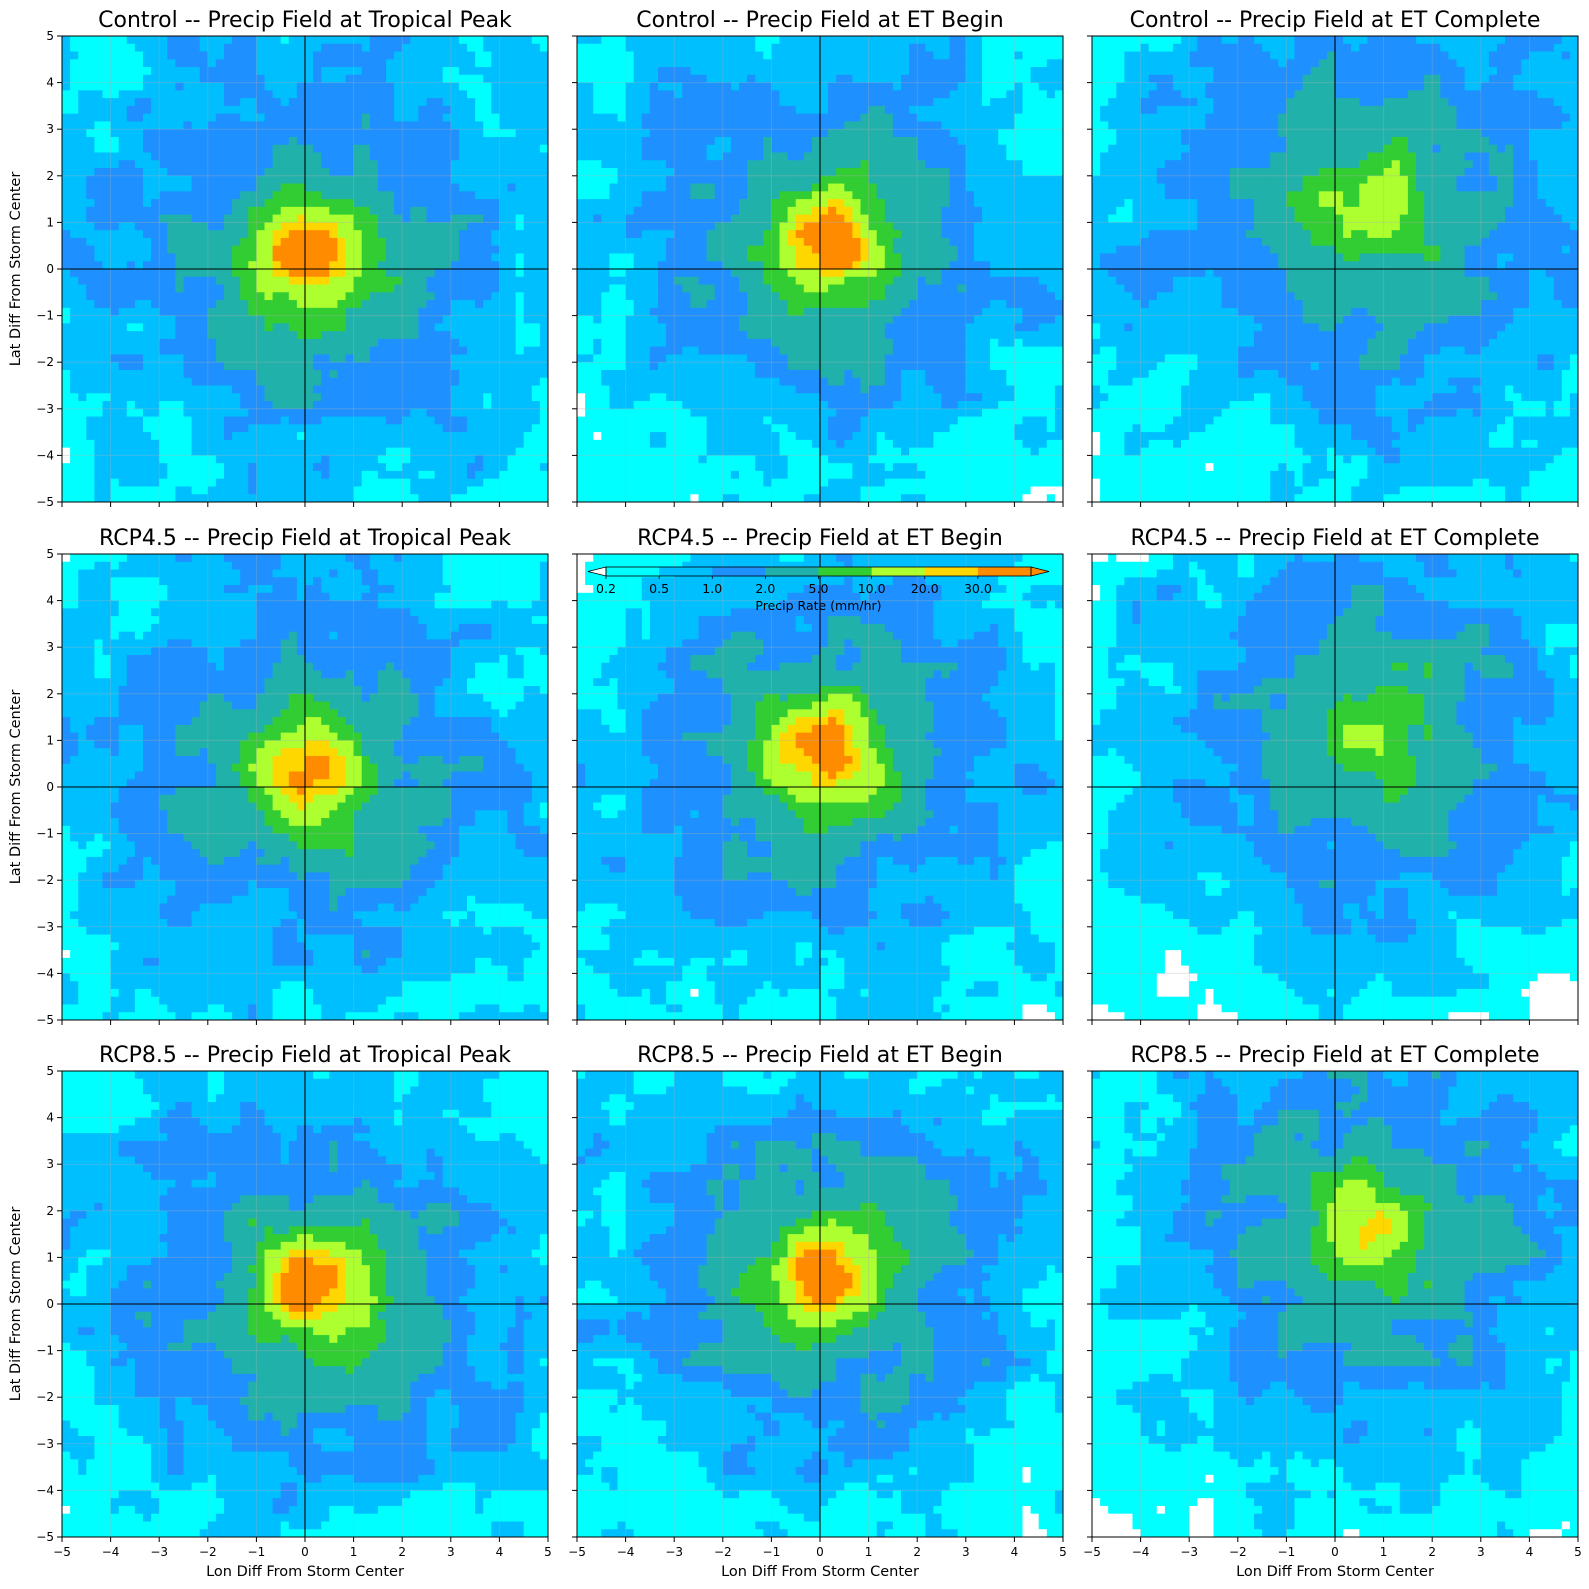 This screenshot has width=1589, height=1589. I want to click on panel-6: RCP4.5 -- Precip Field at ET Complete, so click(1333, 775).